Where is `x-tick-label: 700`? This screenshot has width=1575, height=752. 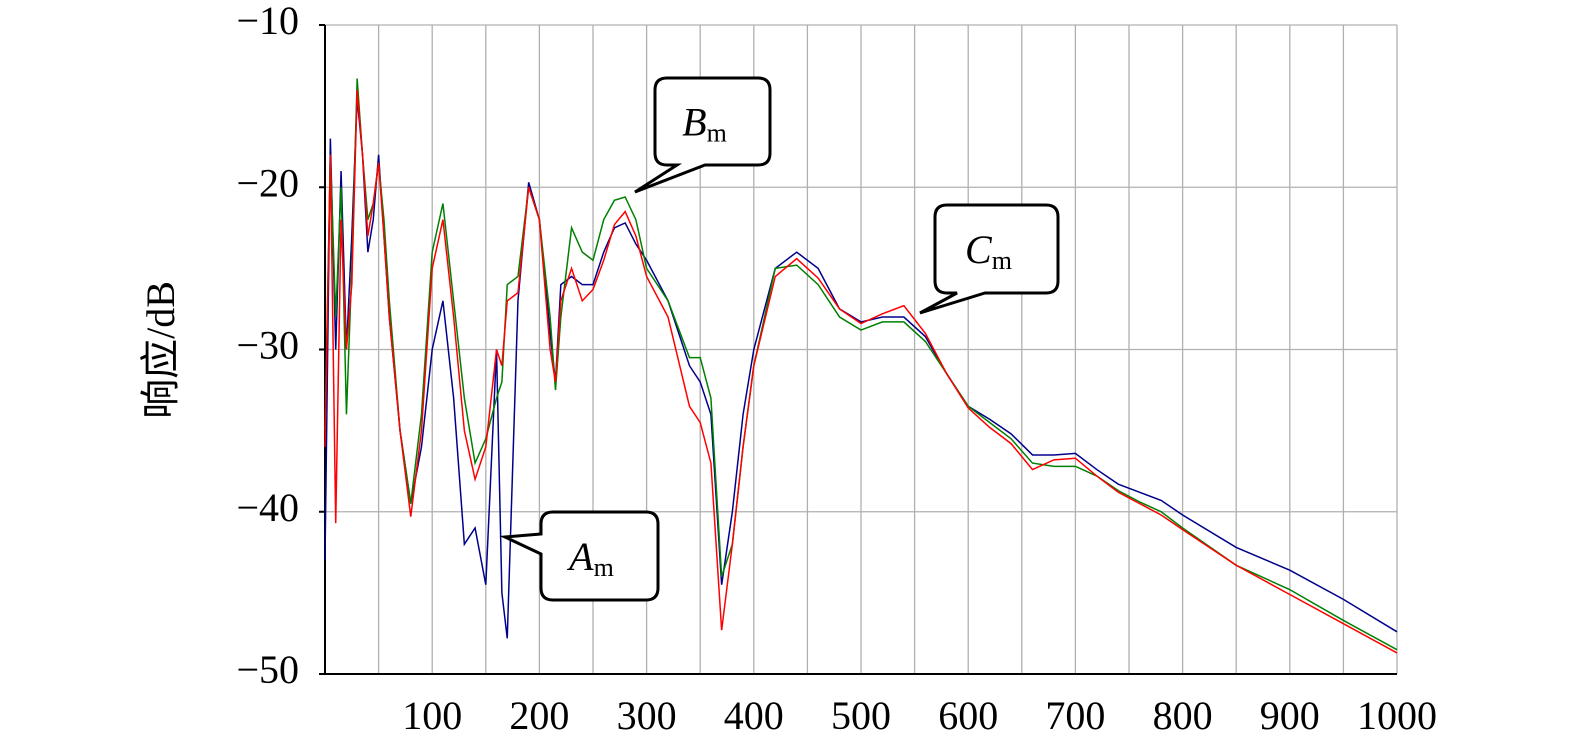
x-tick-label: 700 is located at coordinates (1075, 715).